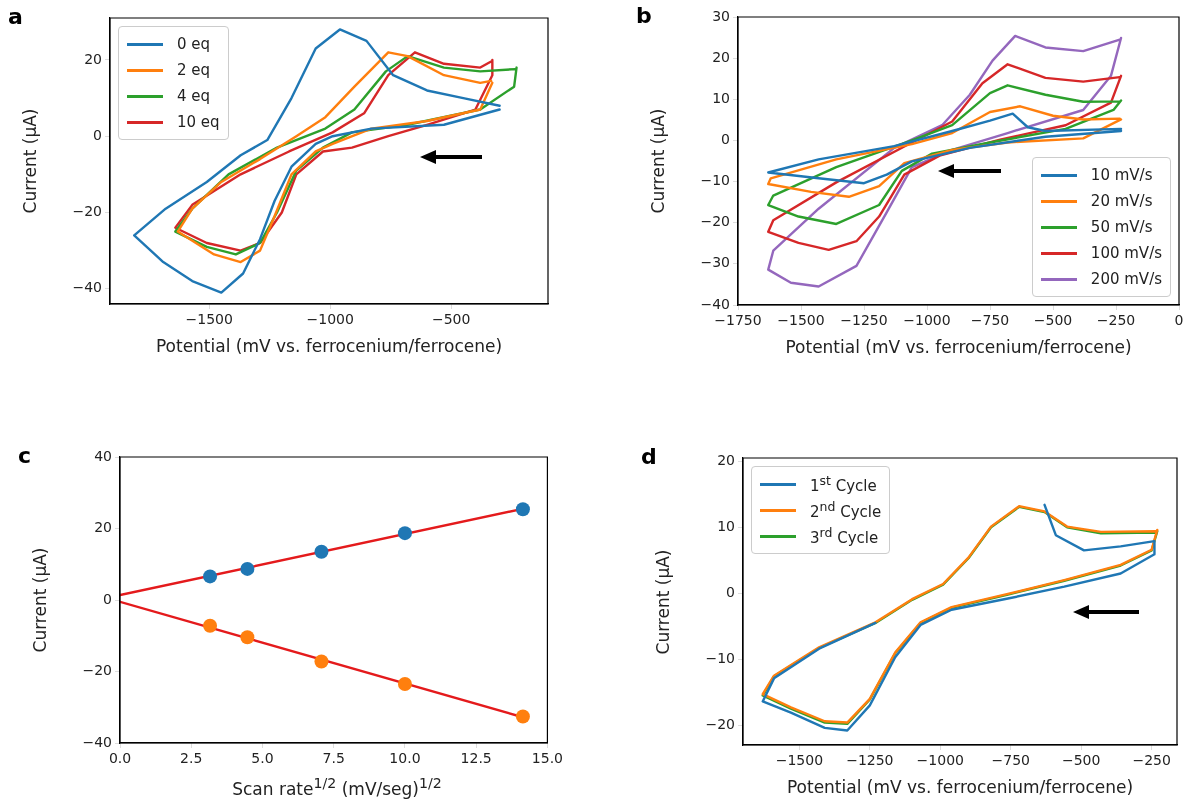  I want to click on legend-label: 10 eq, so click(198, 122).